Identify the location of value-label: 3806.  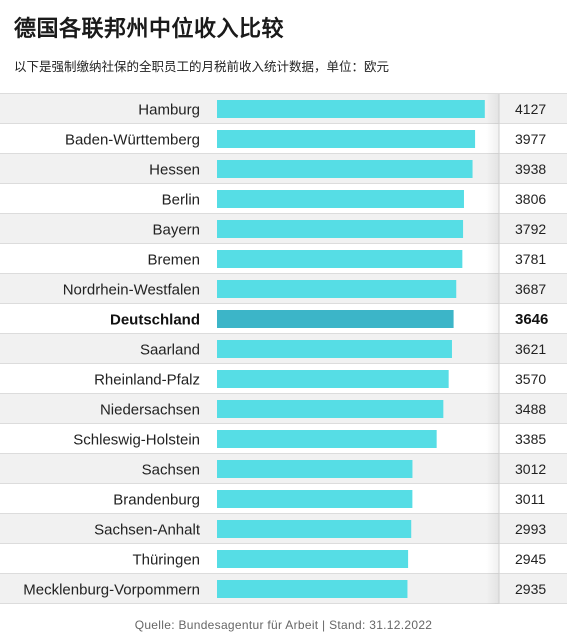
(530, 199).